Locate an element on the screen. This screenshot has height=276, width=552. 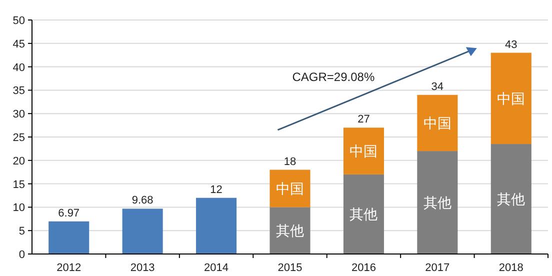
y-tick-label: 25 is located at coordinates (18, 138).